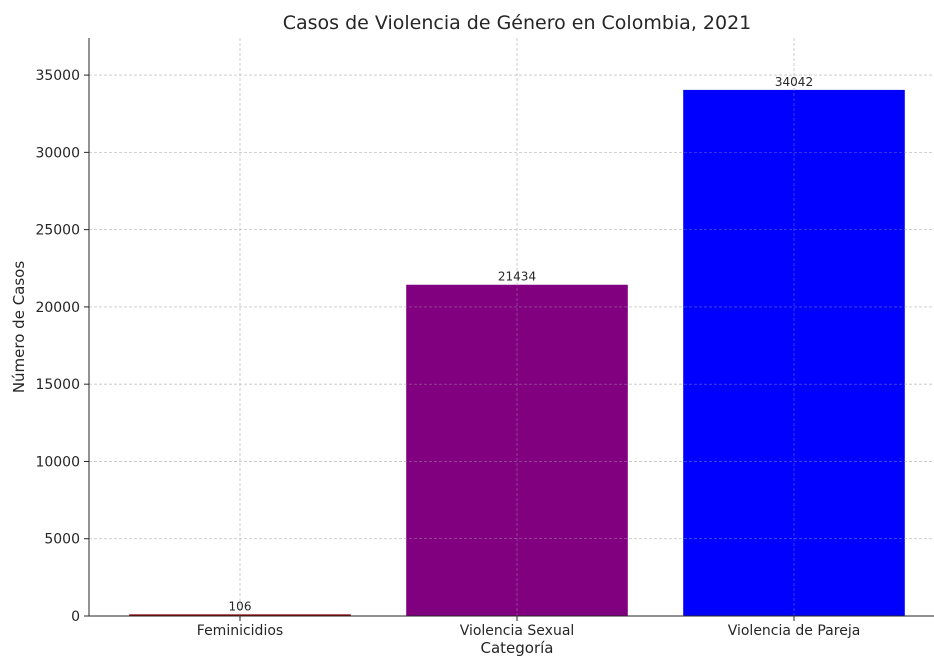 Image resolution: width=934 pixels, height=660 pixels. What do you see at coordinates (57, 76) in the screenshot?
I see `y-tick-label: 35000` at bounding box center [57, 76].